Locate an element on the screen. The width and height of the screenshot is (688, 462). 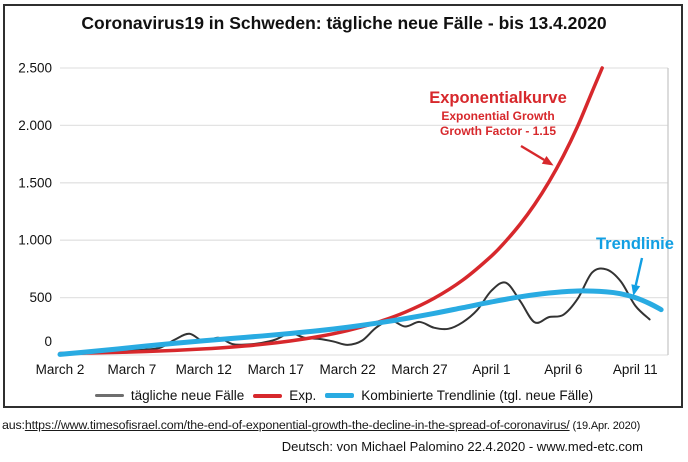
legend-label-trend: Kombinierte Trendlinie (tgl. neue Fälle) is located at coordinates (477, 395).